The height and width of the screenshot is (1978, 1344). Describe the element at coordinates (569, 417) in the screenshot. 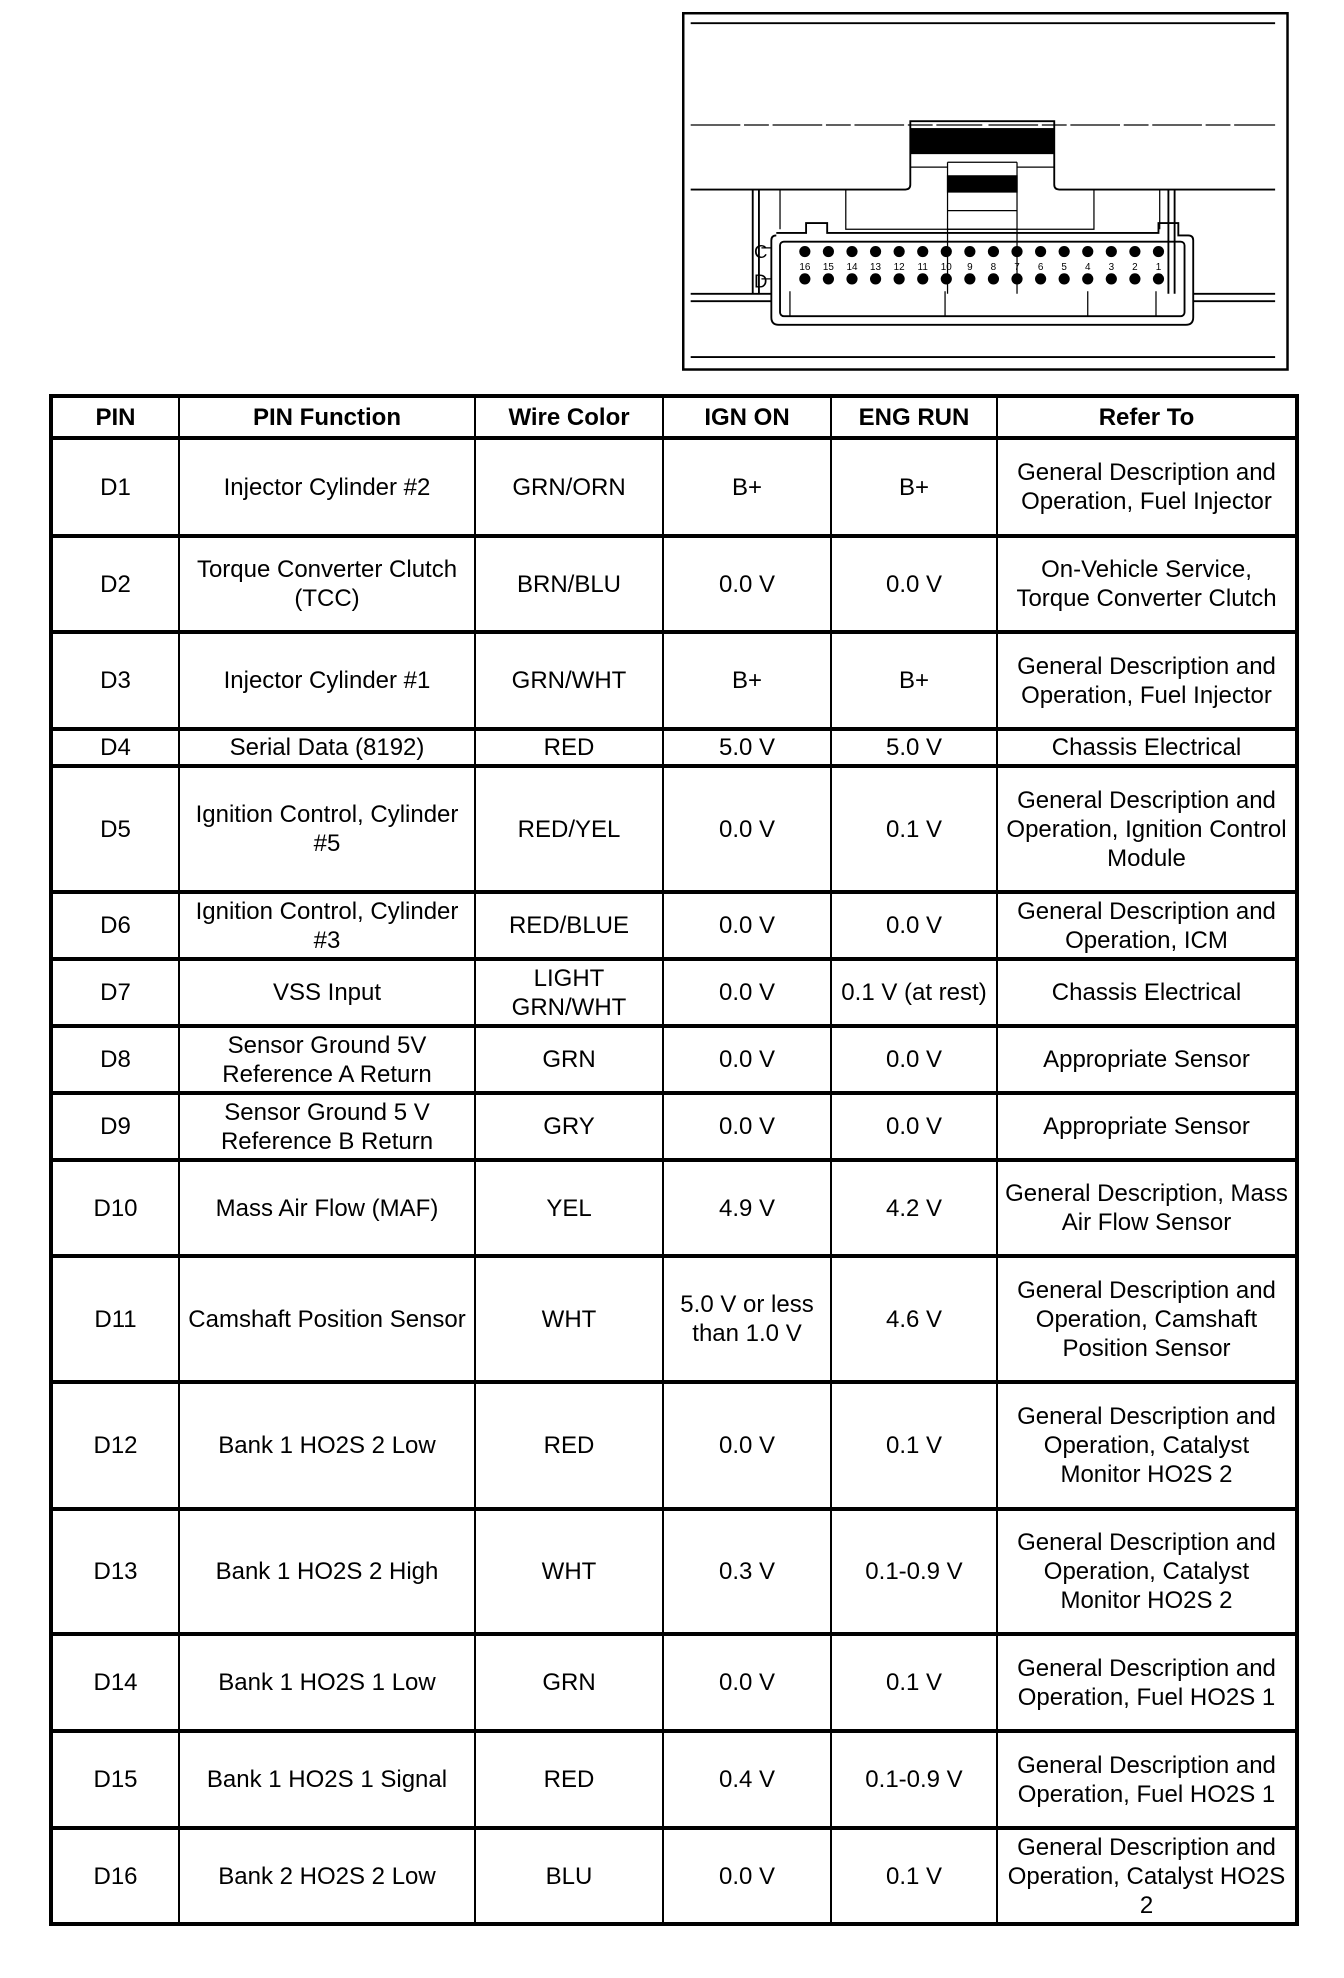

I see `header-wire-color: Wire Color` at that location.